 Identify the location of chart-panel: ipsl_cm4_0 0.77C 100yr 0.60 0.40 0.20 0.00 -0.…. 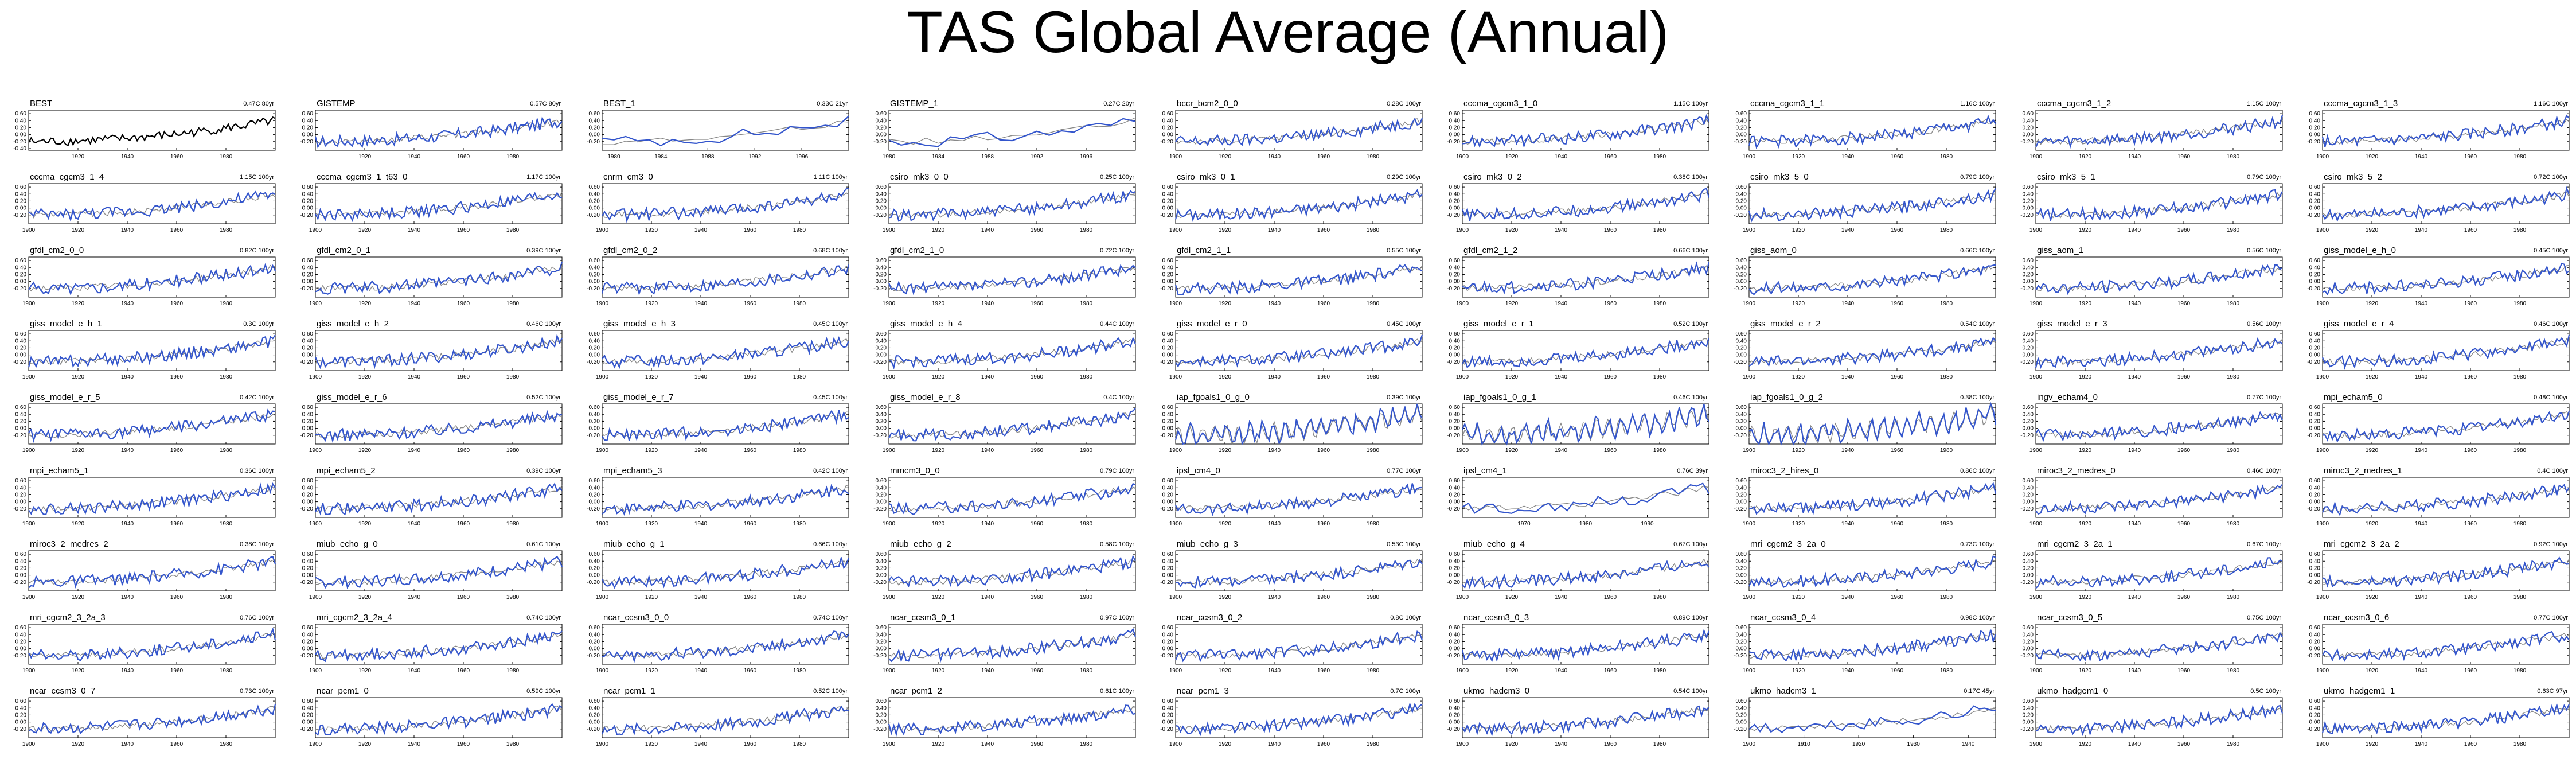
(1290, 507).